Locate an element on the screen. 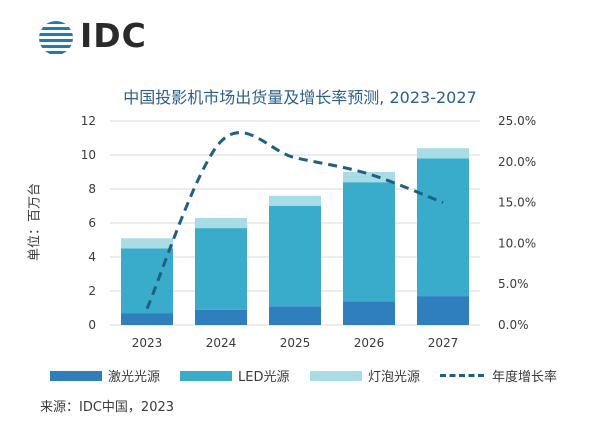  legend-item-lamp: 灯泡光源 is located at coordinates (365, 375).